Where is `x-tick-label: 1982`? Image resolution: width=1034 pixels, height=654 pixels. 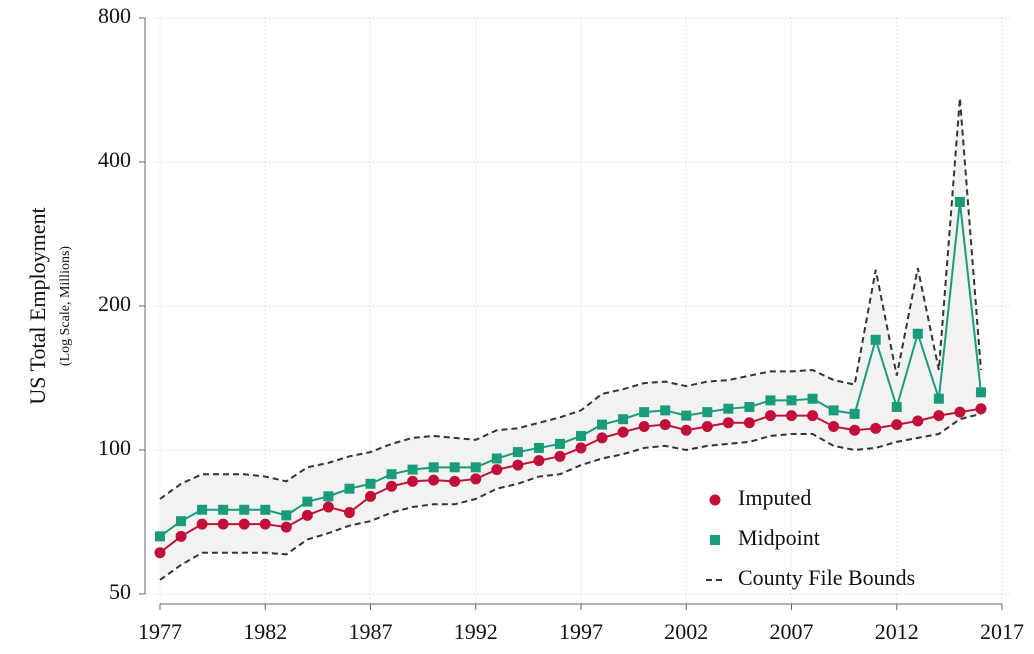 x-tick-label: 1982 is located at coordinates (265, 631).